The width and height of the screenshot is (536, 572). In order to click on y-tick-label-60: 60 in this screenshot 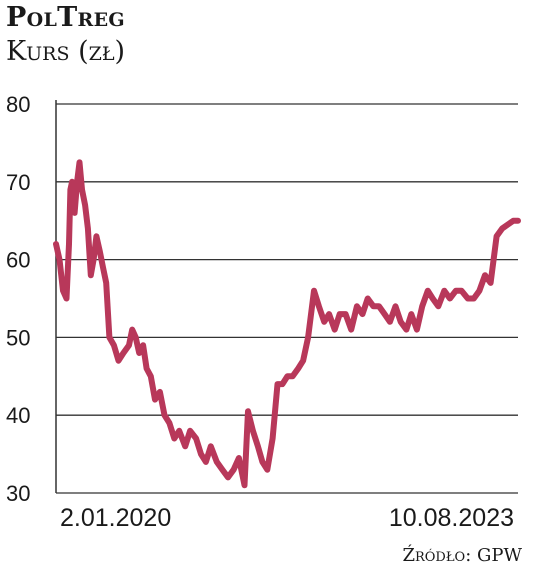, I will do `click(18, 260)`.